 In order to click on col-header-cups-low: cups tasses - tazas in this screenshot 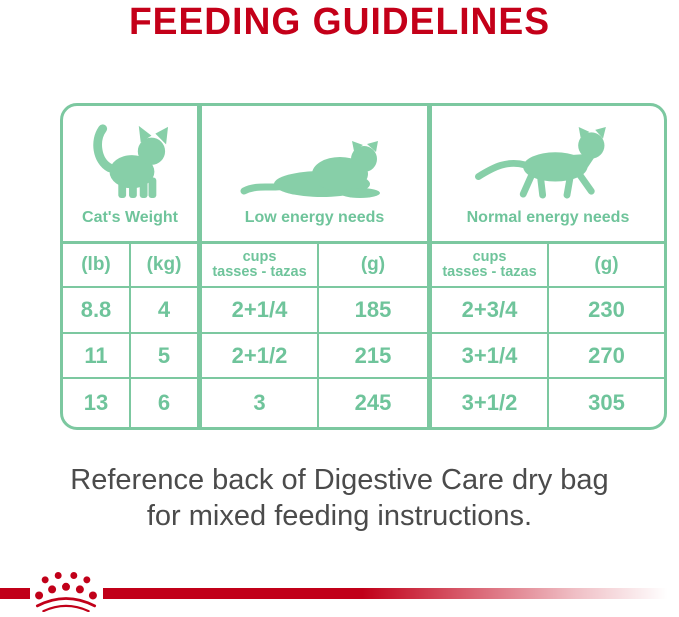, I will do `click(260, 266)`.